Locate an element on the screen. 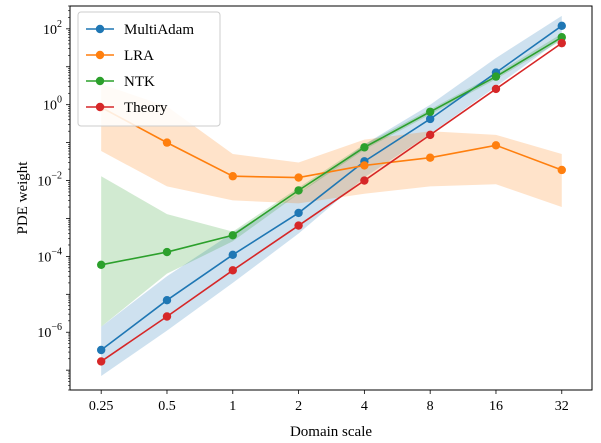 The image size is (601, 443). legend-label: NTK is located at coordinates (139, 82).